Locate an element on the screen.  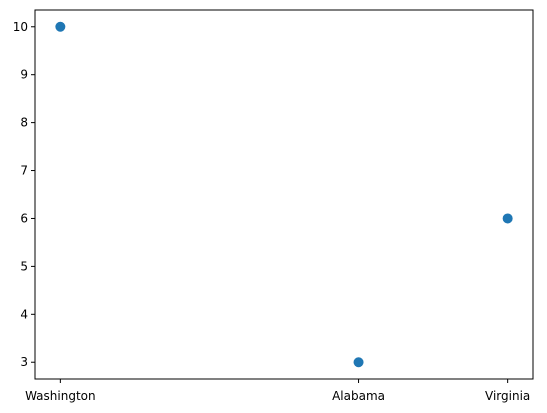
scatter-point-virginia is located at coordinates (507, 218).